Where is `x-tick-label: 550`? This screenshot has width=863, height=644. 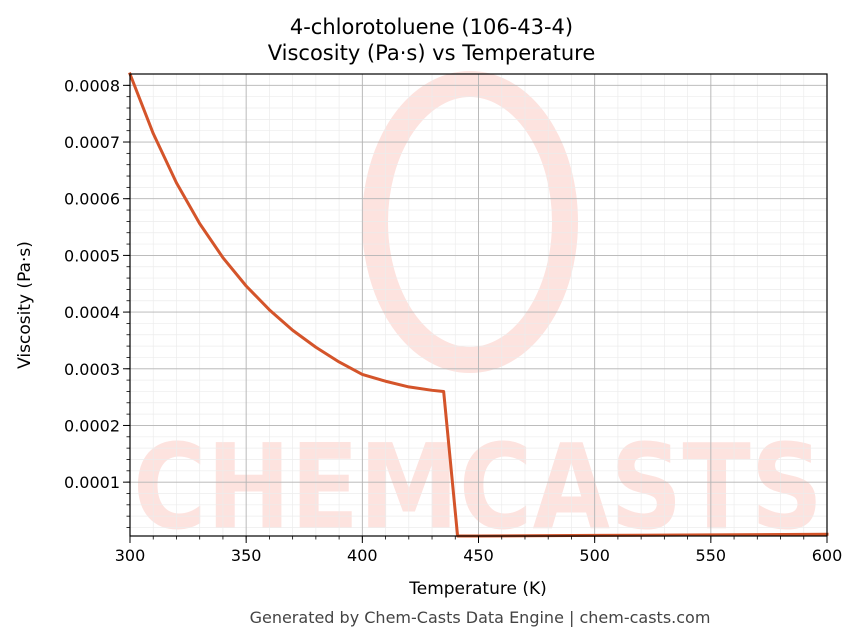 x-tick-label: 550 is located at coordinates (711, 555).